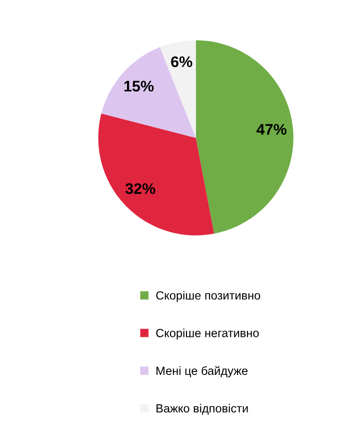 Image resolution: width=360 pixels, height=428 pixels. Describe the element at coordinates (271, 129) in the screenshot. I see `data-label: 47%` at that location.